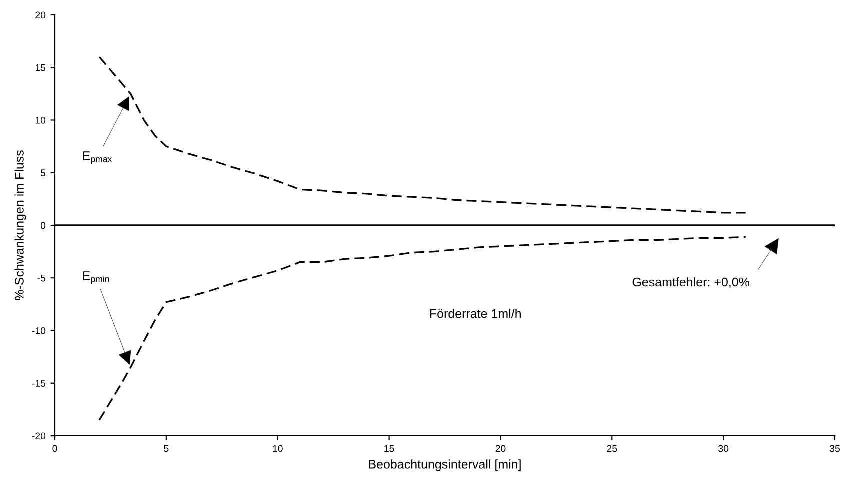  What do you see at coordinates (43, 226) in the screenshot?
I see `y-tick-label: 0` at bounding box center [43, 226].